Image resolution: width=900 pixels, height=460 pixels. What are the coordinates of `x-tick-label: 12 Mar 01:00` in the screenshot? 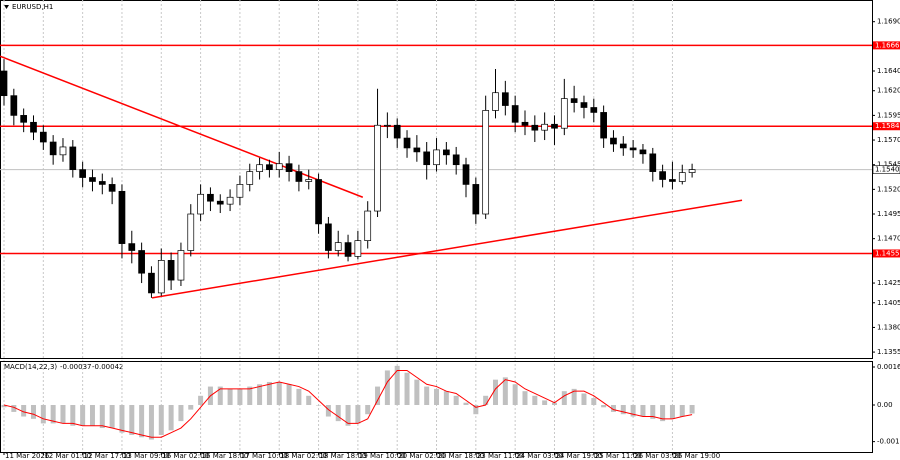 It's located at (67, 456).